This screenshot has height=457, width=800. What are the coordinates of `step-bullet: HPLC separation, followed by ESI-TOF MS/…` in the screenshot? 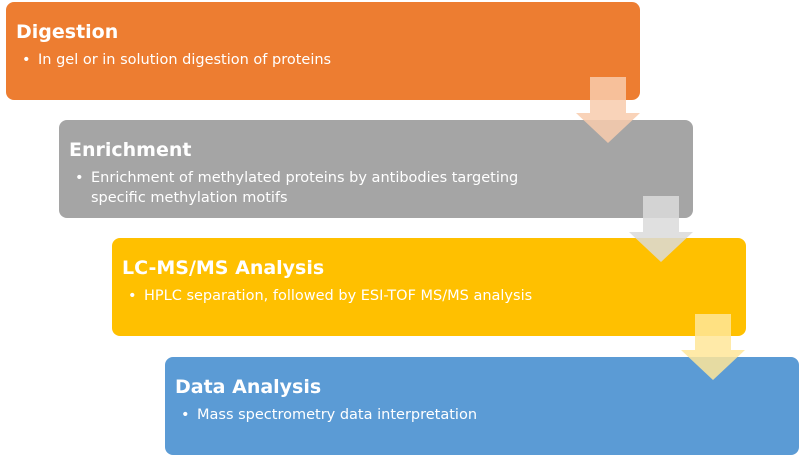 It's located at (368, 296).